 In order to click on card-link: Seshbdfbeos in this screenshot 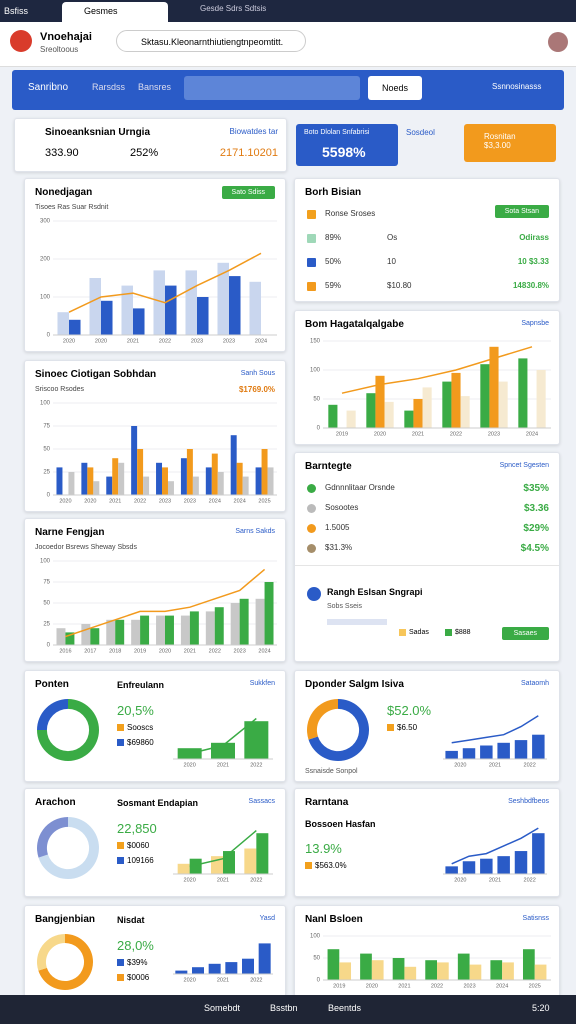, I will do `click(528, 801)`.